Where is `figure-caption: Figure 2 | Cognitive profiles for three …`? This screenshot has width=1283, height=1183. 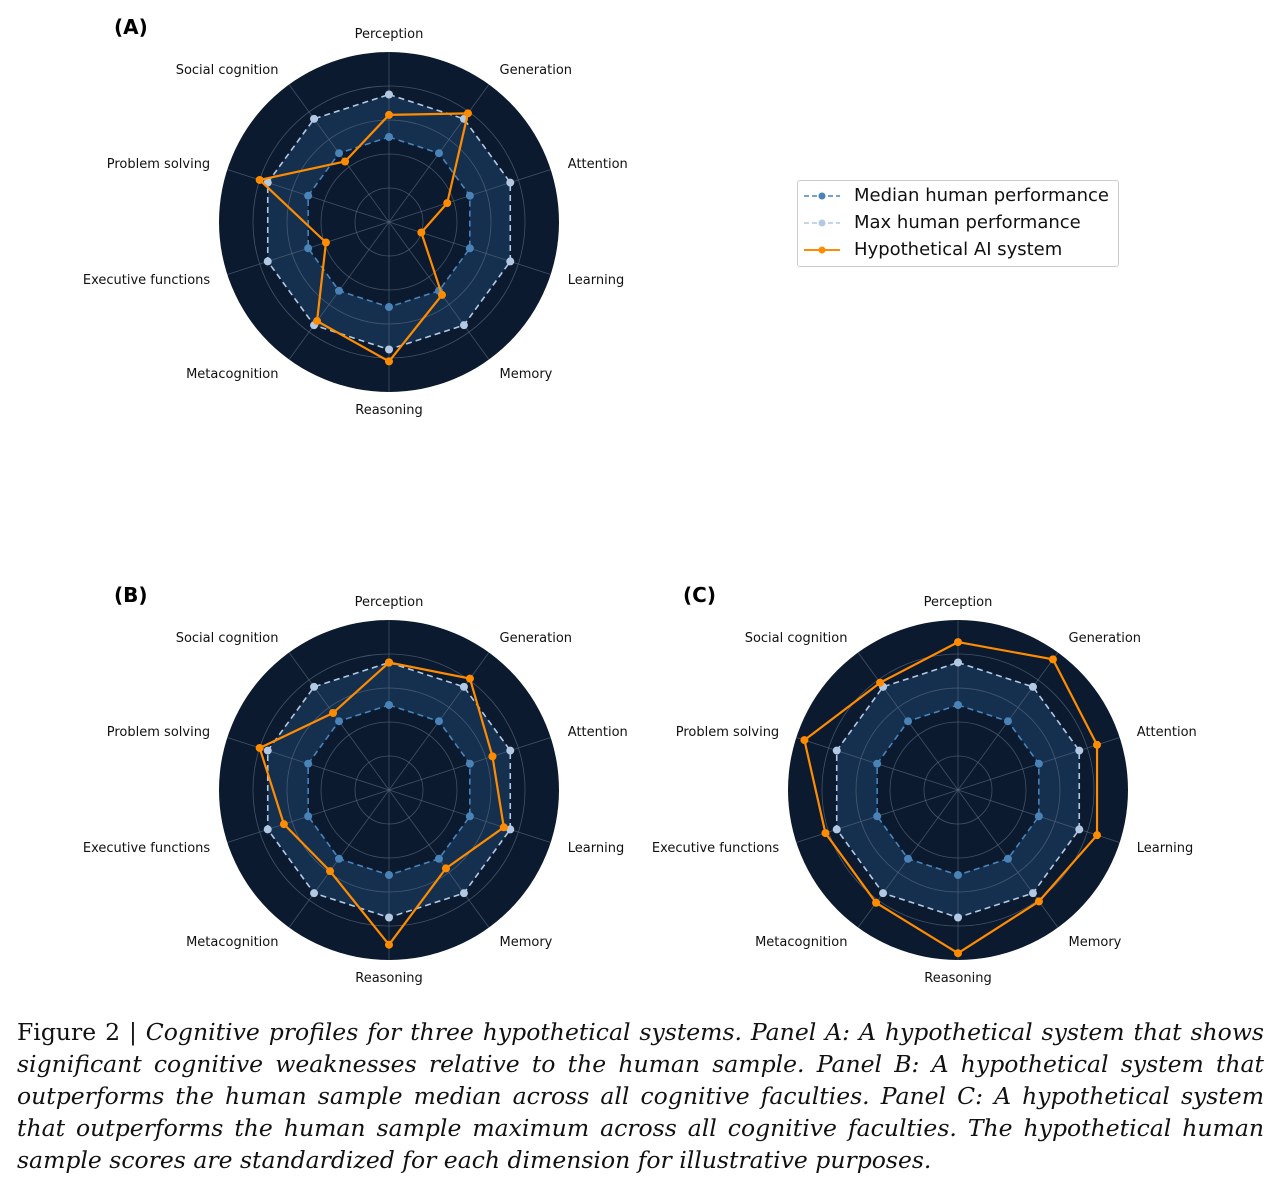 figure-caption: Figure 2 | Cognitive profiles for three … is located at coordinates (640, 1096).